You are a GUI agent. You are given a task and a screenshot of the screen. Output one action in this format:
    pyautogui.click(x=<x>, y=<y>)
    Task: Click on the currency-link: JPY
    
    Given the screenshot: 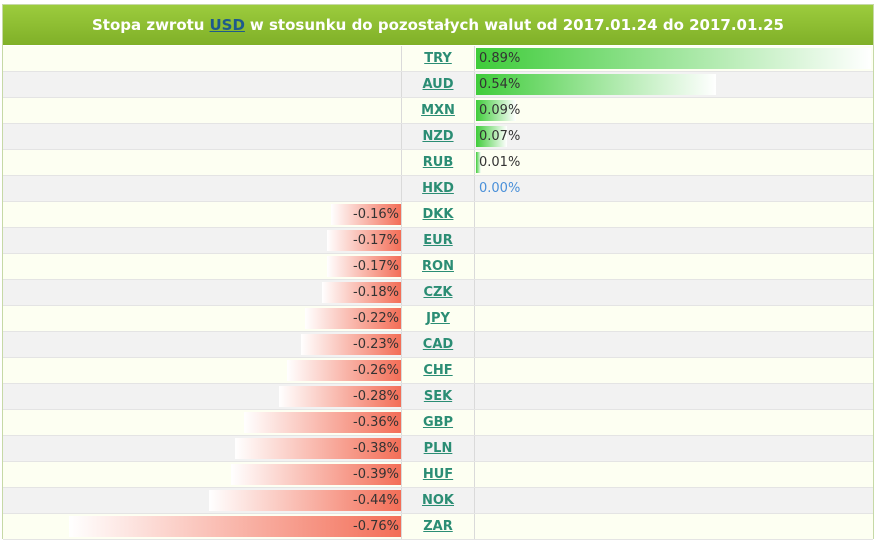 What is the action you would take?
    pyautogui.click(x=438, y=318)
    